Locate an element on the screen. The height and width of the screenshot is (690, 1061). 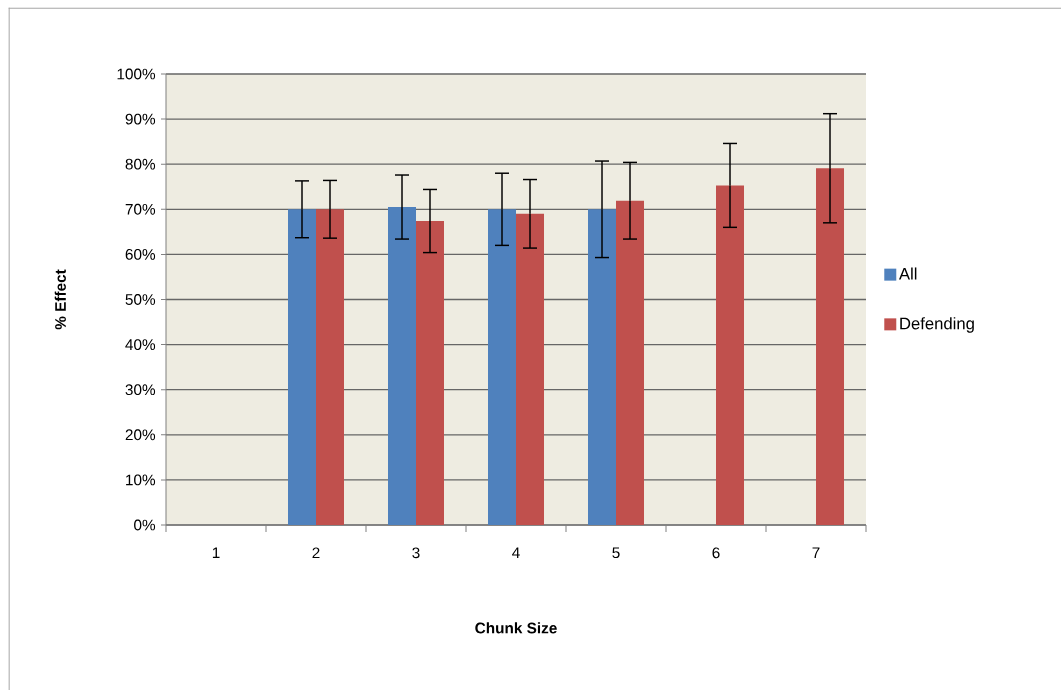
y-tick-label: 10% is located at coordinates (141, 480).